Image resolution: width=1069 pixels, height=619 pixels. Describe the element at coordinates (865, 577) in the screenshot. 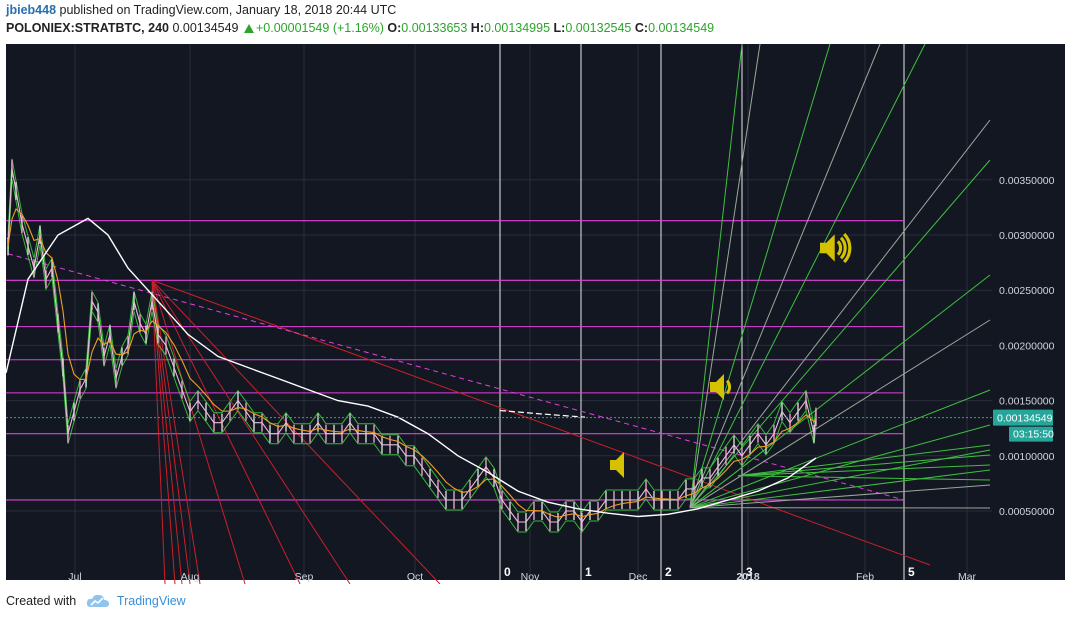

I see `x-tick-label: Feb` at that location.